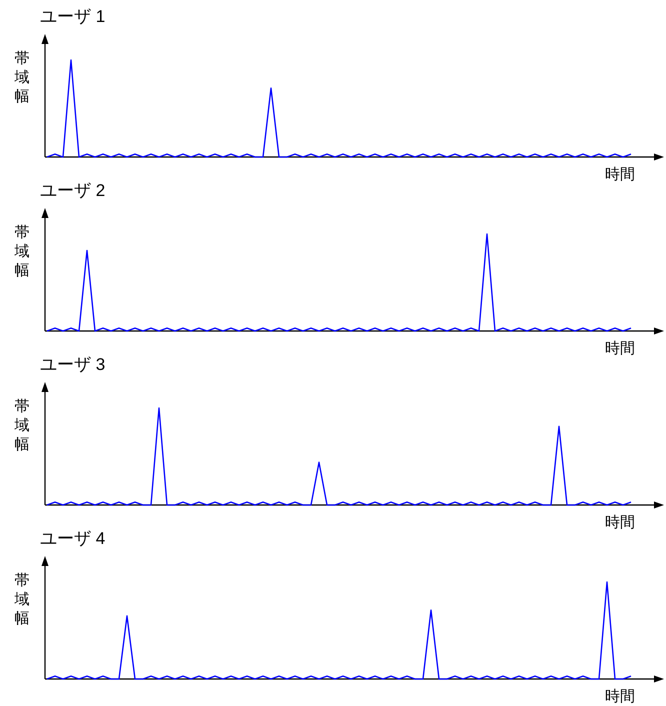 This screenshot has height=706, width=666. I want to click on chart-title: ユーザ 4, so click(73, 538).